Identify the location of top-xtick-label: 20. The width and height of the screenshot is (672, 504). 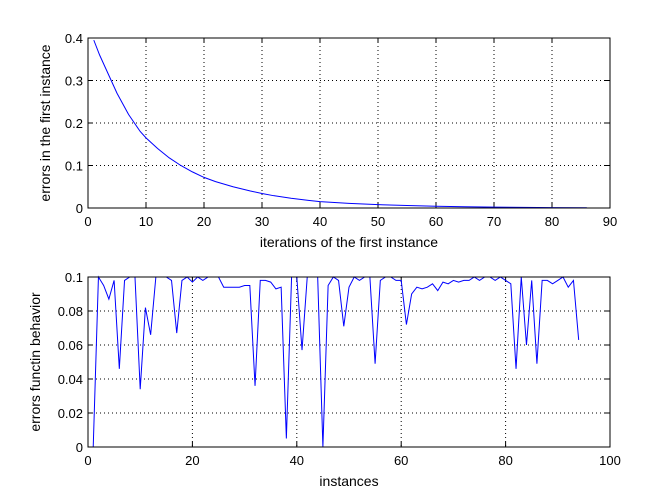
(204, 221).